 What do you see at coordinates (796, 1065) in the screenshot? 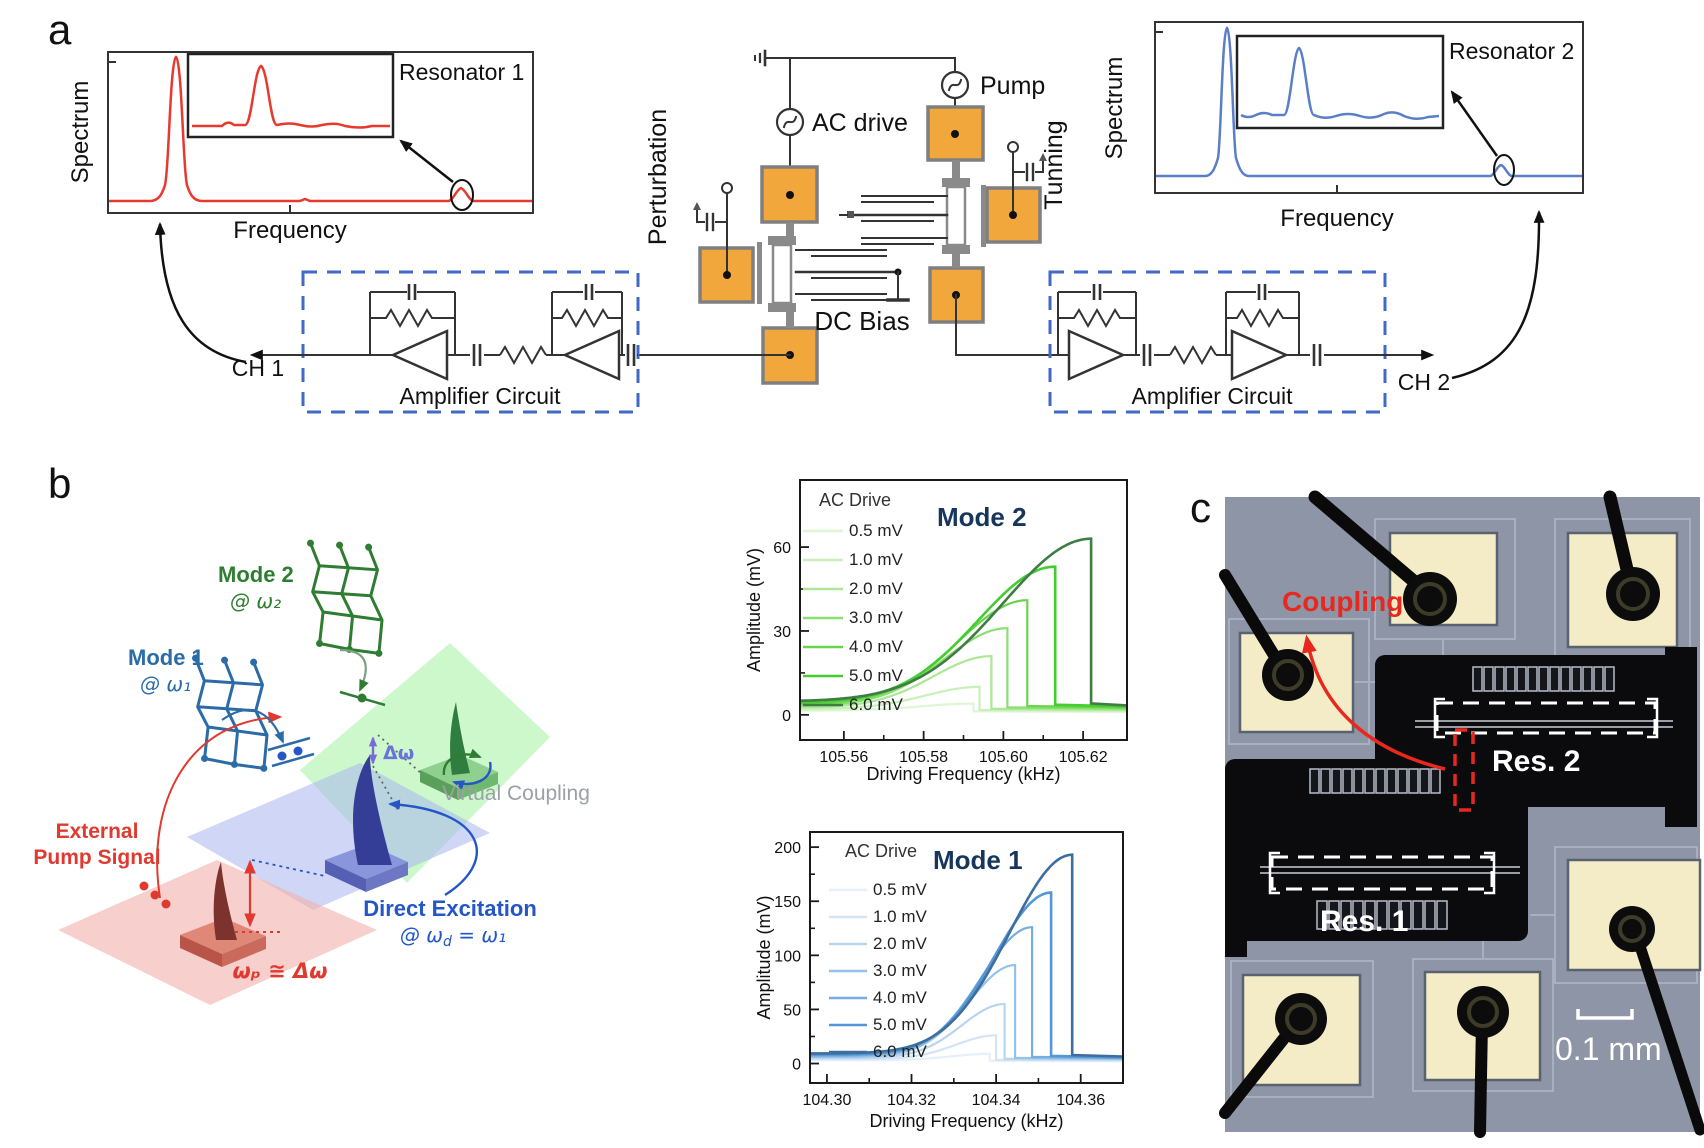
I see `y-tick-label: 0` at bounding box center [796, 1065].